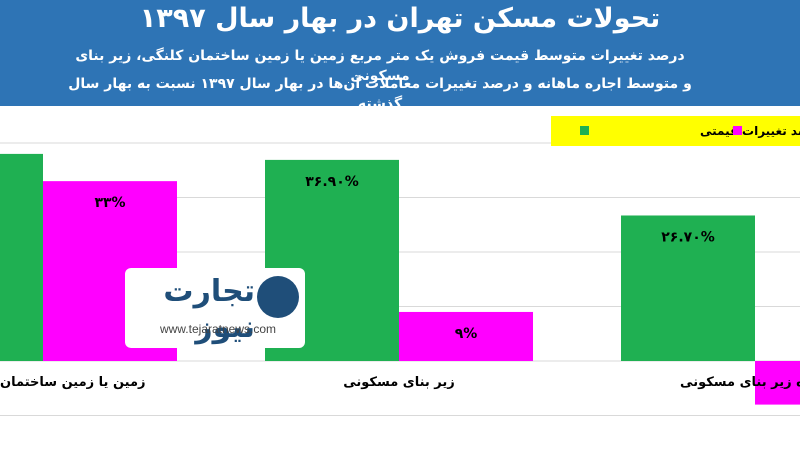 The width and height of the screenshot is (800, 458). Describe the element at coordinates (750, 131) in the screenshot. I see `legend-label: درصد تغییرات قیمتی` at that location.